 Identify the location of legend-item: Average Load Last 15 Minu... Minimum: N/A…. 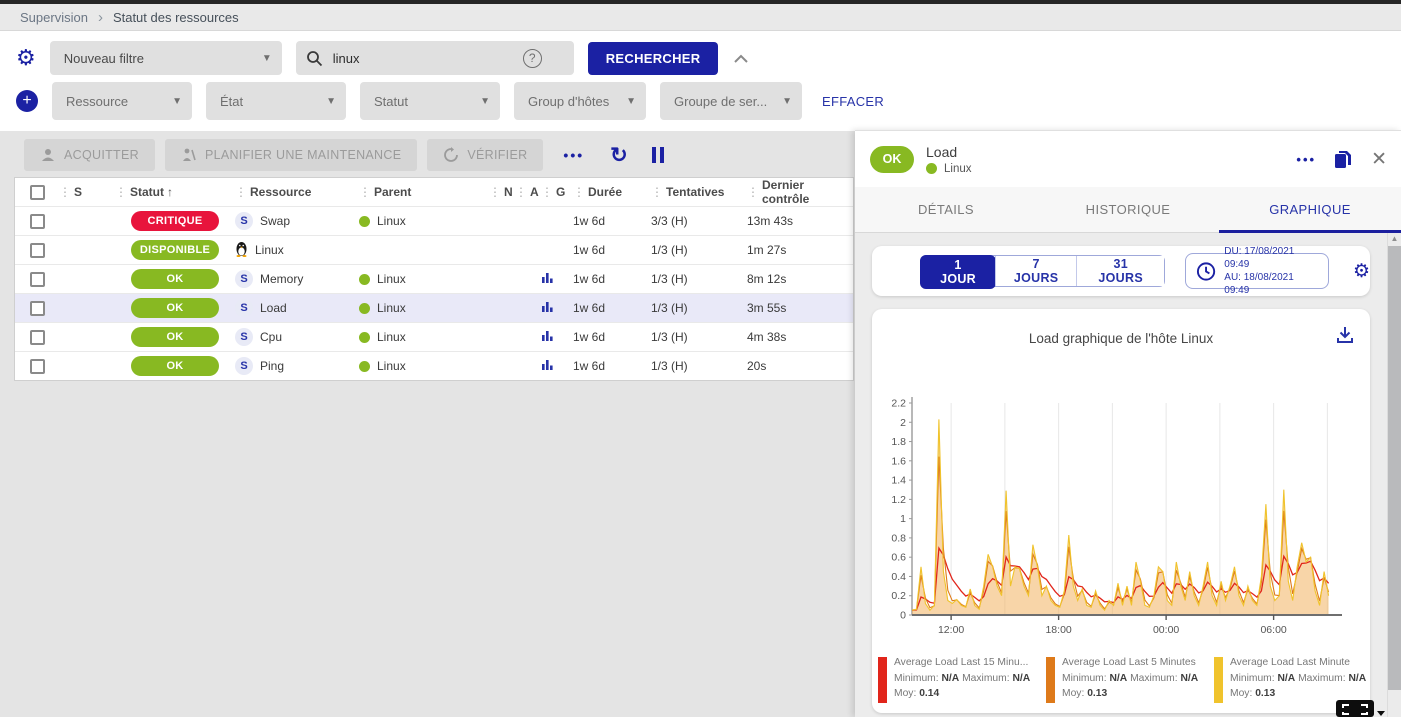
(962, 679).